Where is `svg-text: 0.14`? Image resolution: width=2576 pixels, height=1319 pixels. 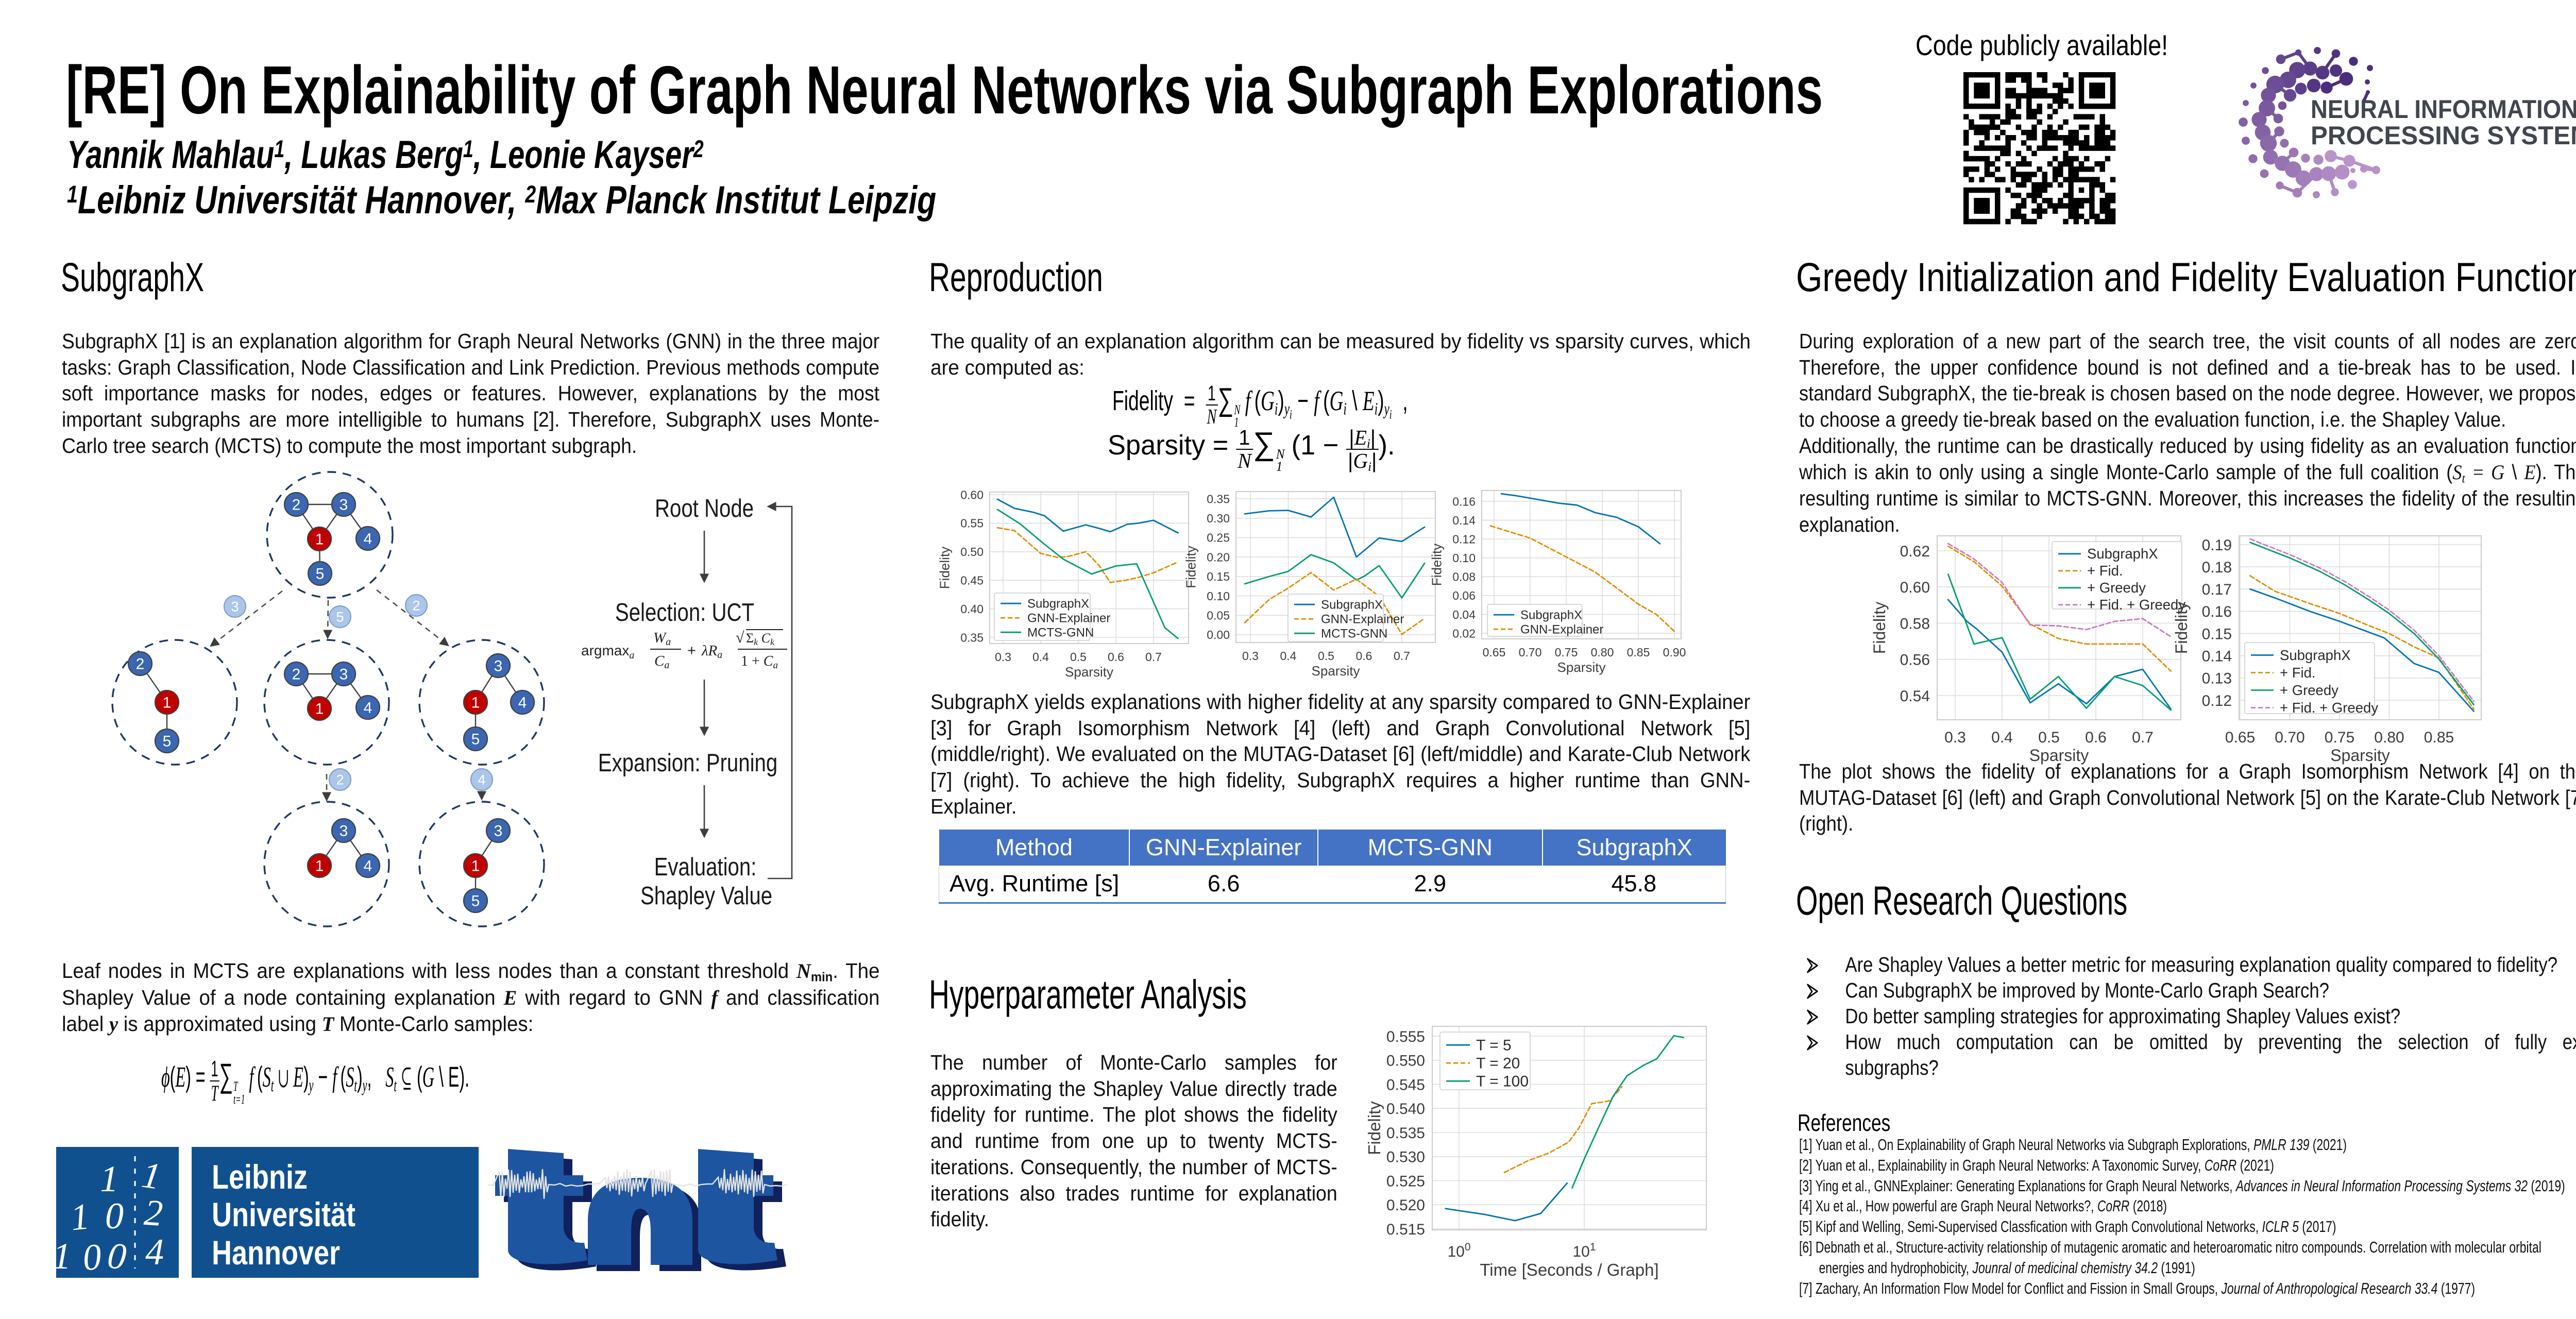
svg-text: 0.14 is located at coordinates (1464, 520).